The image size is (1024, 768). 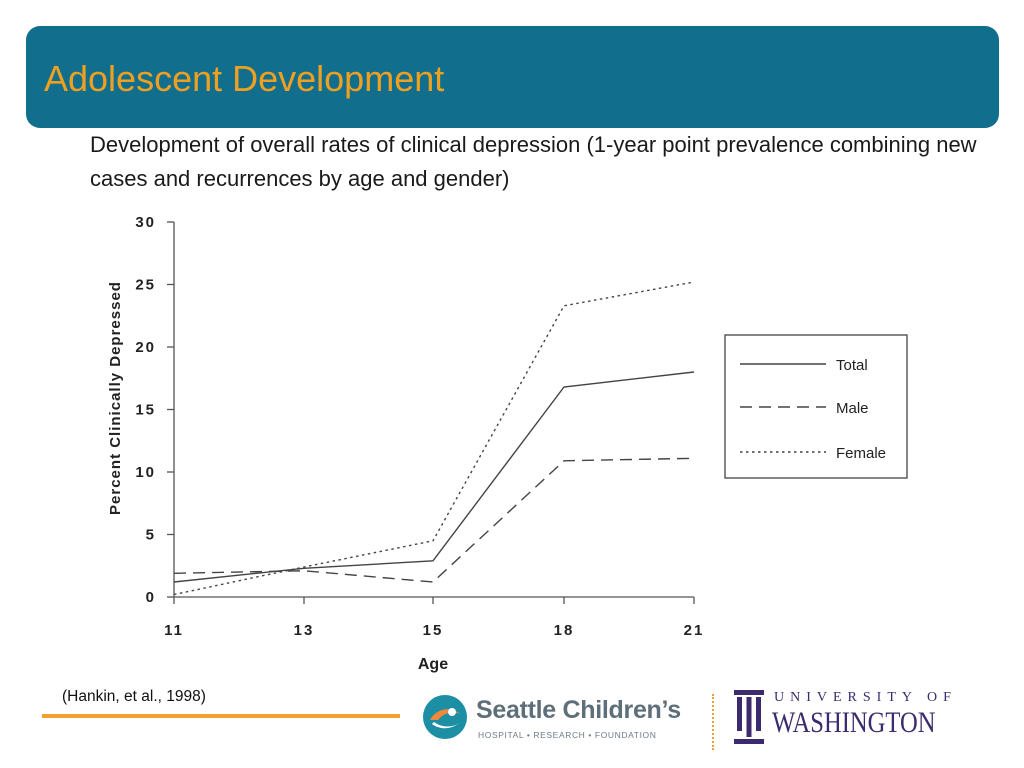 I want to click on legend-label-total: Total, so click(x=852, y=365).